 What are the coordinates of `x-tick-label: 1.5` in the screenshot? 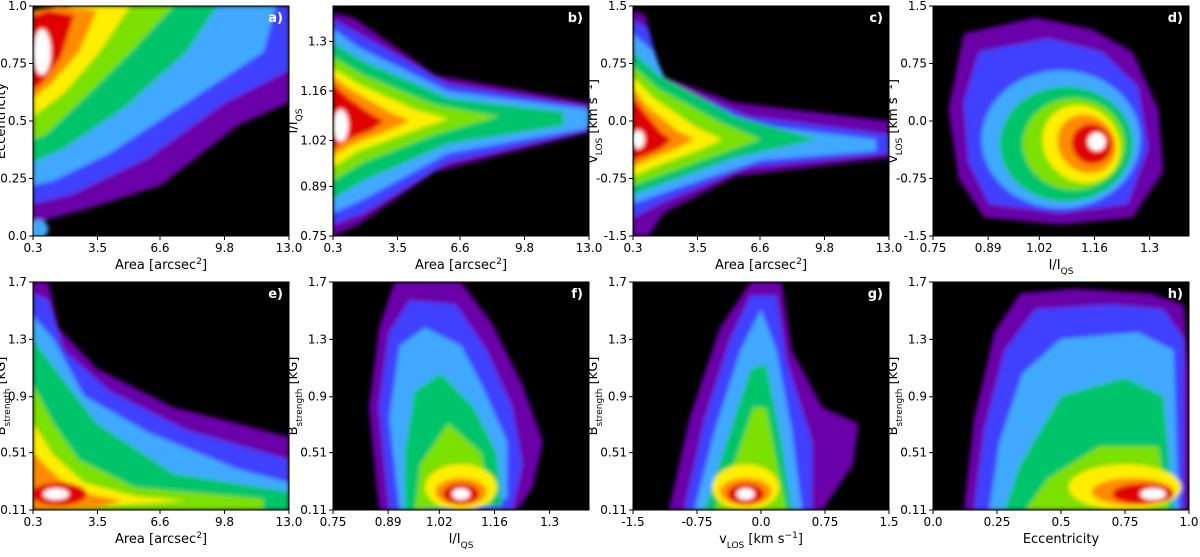 It's located at (888, 522).